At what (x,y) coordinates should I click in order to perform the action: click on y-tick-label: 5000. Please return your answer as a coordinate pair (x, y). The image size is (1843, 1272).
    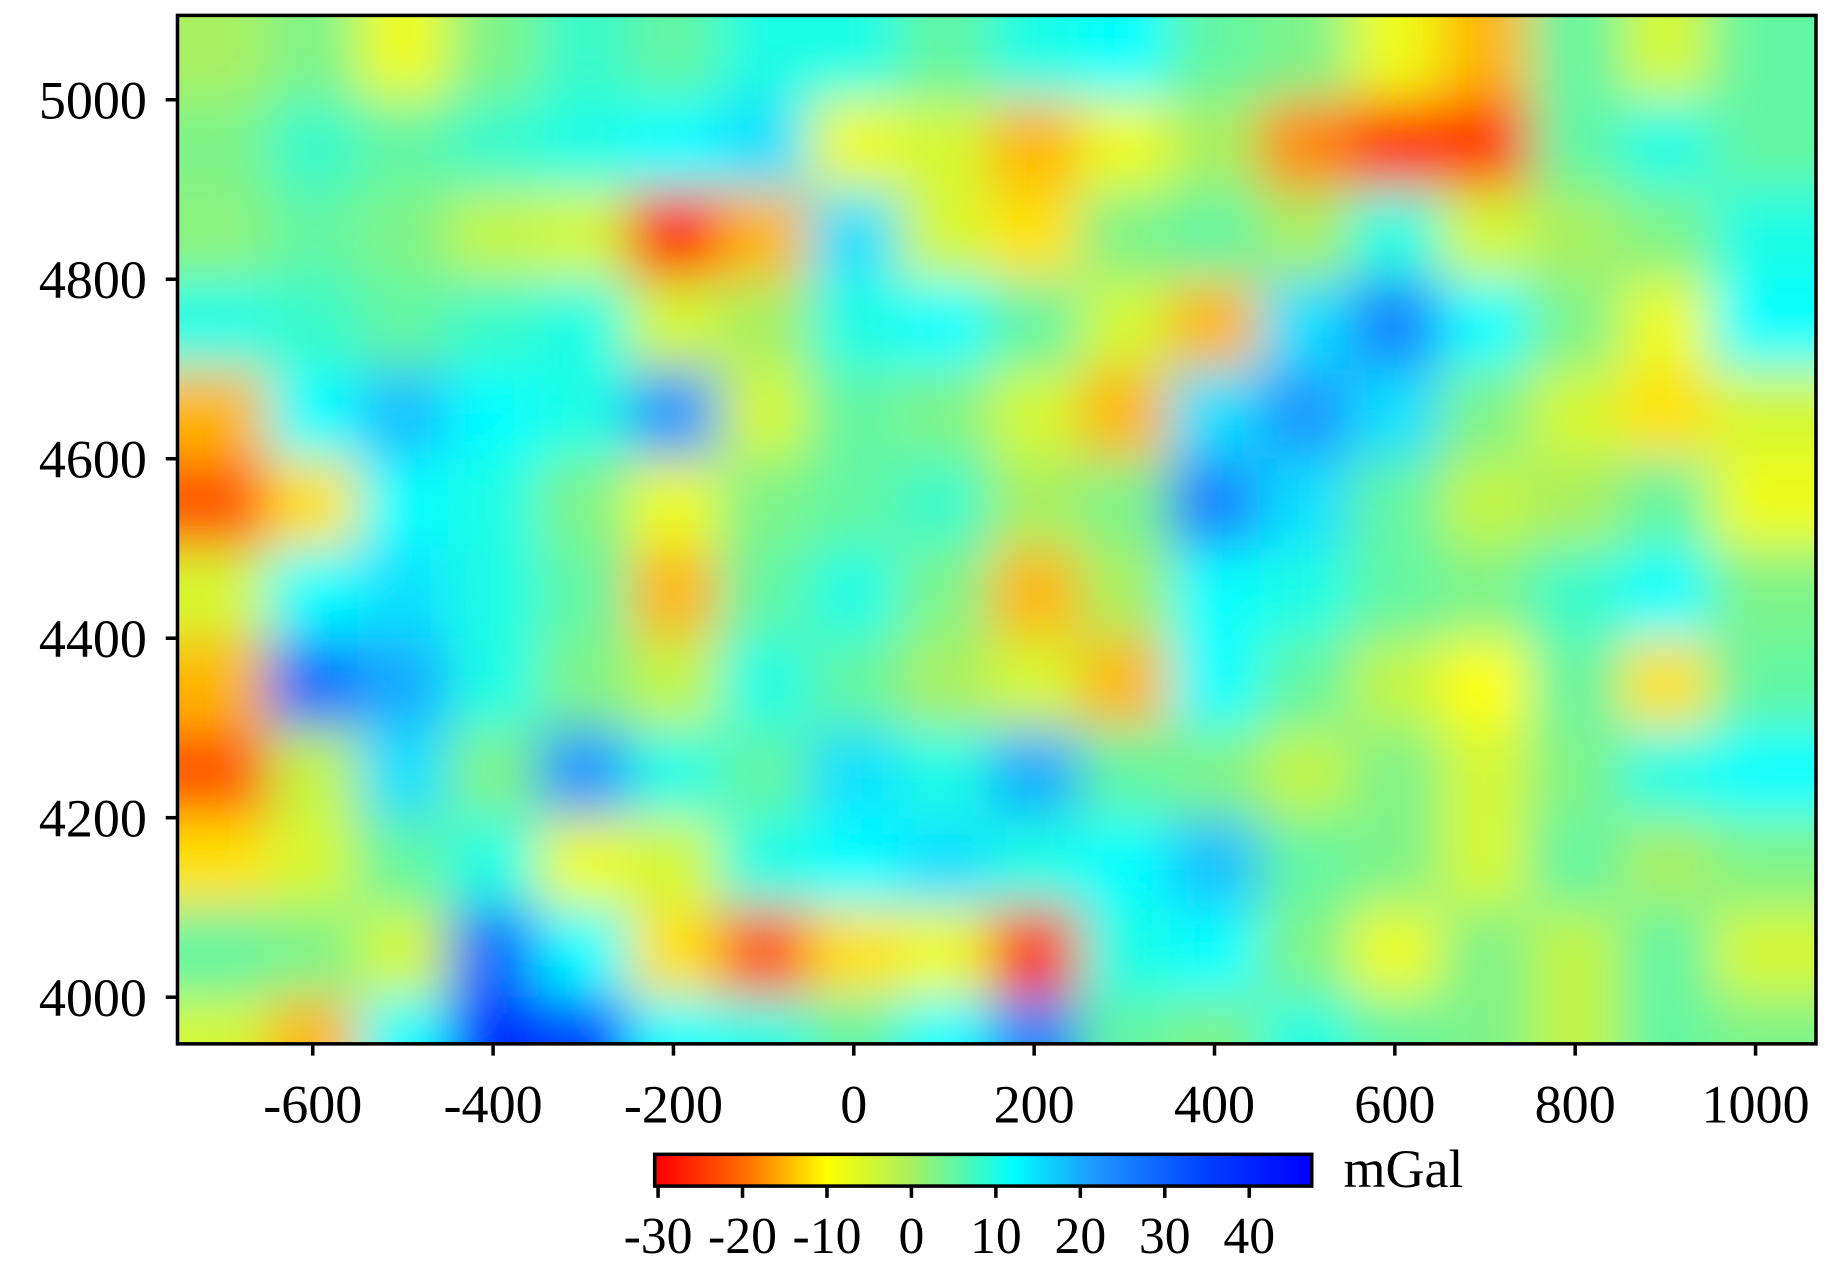
    Looking at the image, I should click on (93, 101).